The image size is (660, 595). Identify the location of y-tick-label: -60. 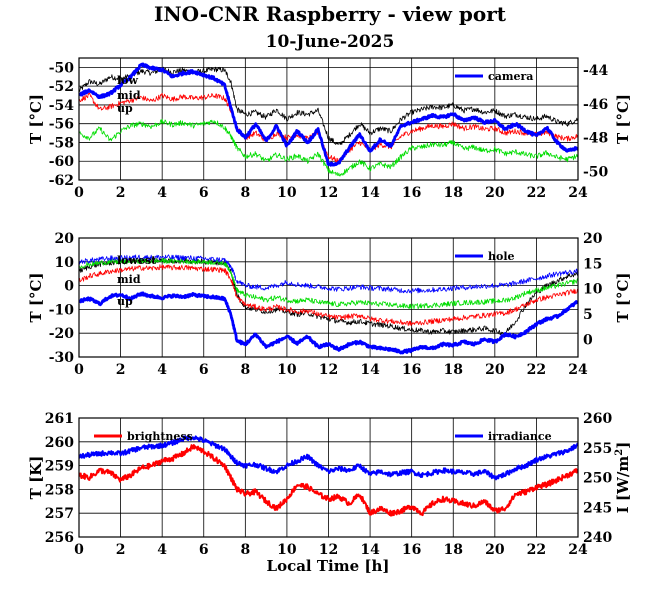
(62, 162).